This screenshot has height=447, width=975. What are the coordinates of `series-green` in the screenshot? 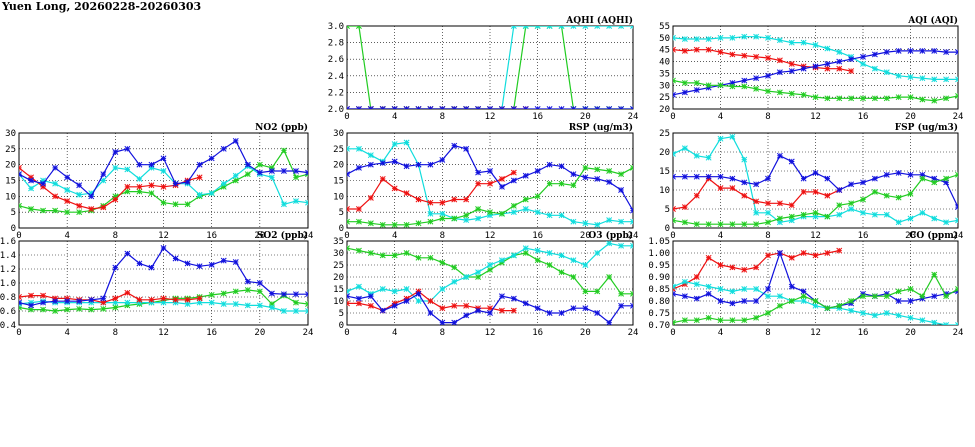 It's located at (815, 298).